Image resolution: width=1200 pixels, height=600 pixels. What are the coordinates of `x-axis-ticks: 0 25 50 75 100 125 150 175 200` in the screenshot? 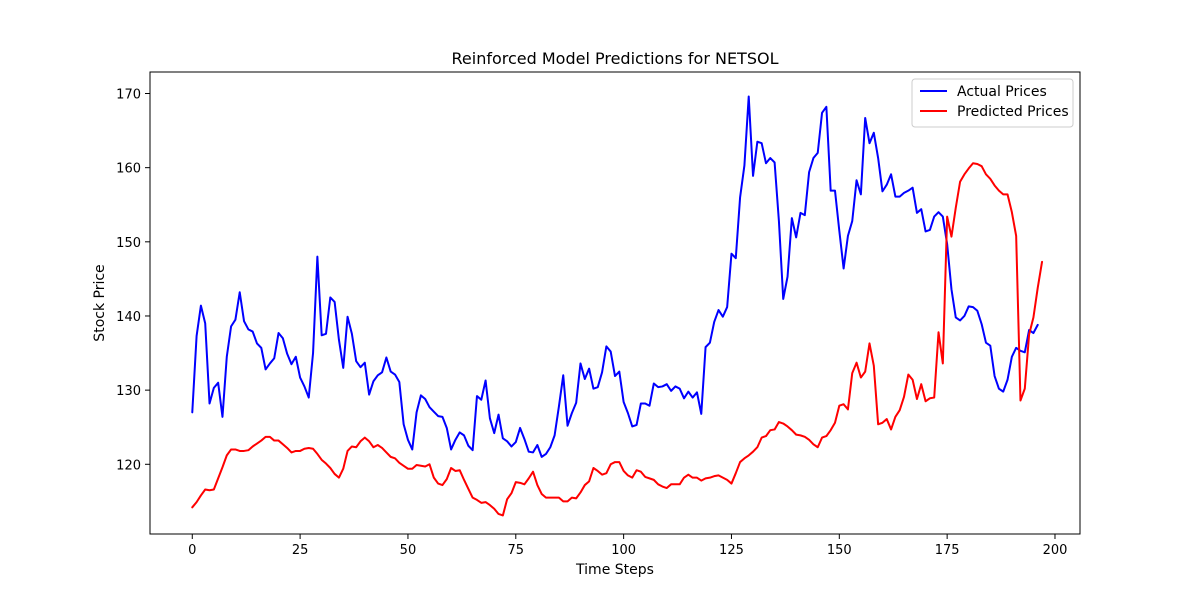 It's located at (627, 546).